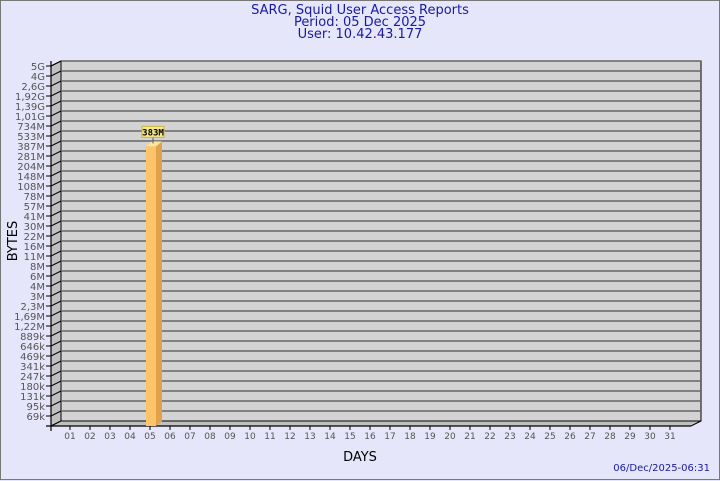 The width and height of the screenshot is (720, 481). I want to click on y-tick-label: 11M, so click(34, 257).